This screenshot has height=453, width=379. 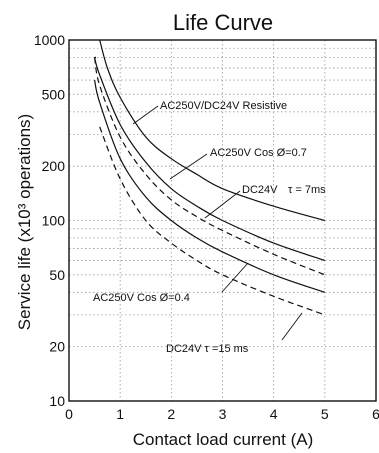 What do you see at coordinates (223, 439) in the screenshot?
I see `x-axis-title: Contact load current (A)` at bounding box center [223, 439].